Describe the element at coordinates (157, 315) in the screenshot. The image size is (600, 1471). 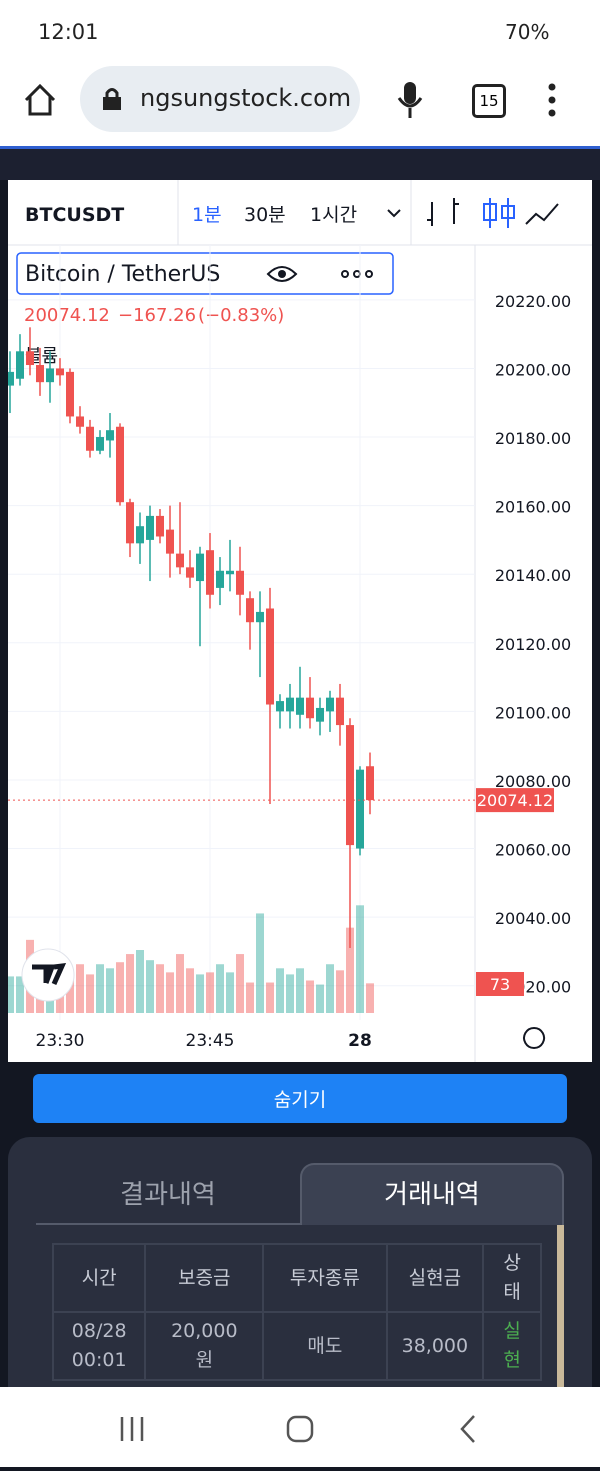
I see `legend-change: −167.26` at that location.